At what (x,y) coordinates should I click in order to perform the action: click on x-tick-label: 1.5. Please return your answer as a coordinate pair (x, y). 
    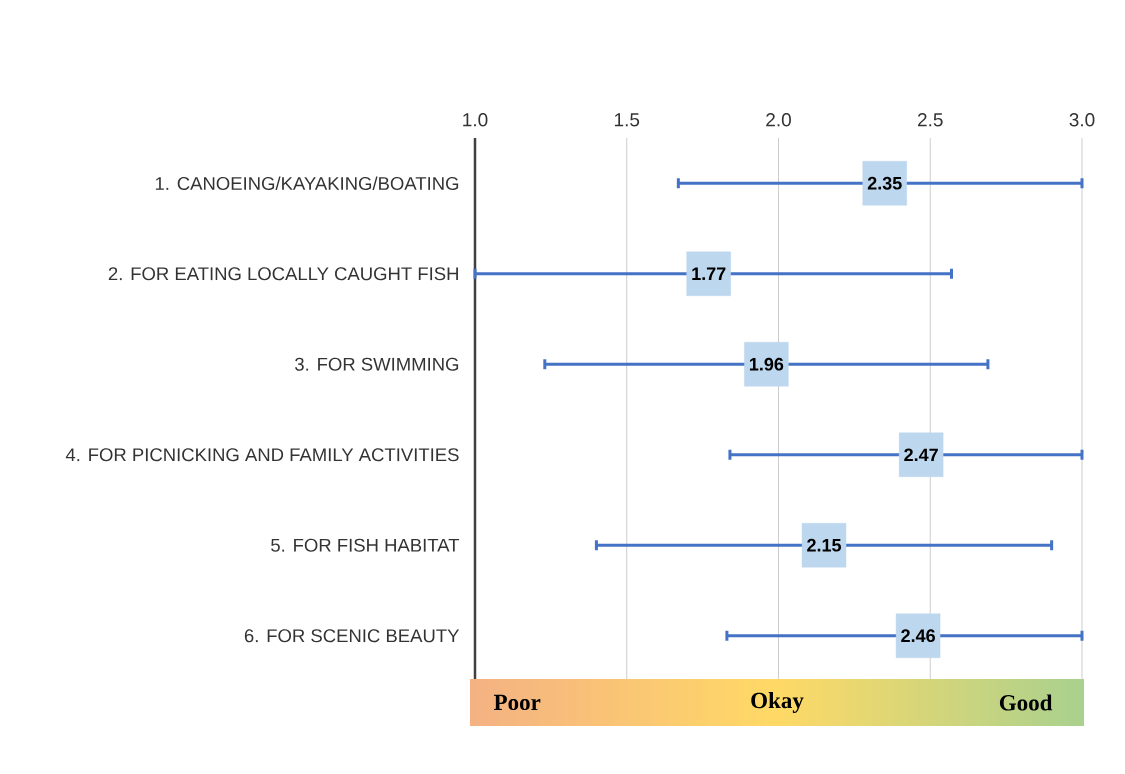
    Looking at the image, I should click on (627, 120).